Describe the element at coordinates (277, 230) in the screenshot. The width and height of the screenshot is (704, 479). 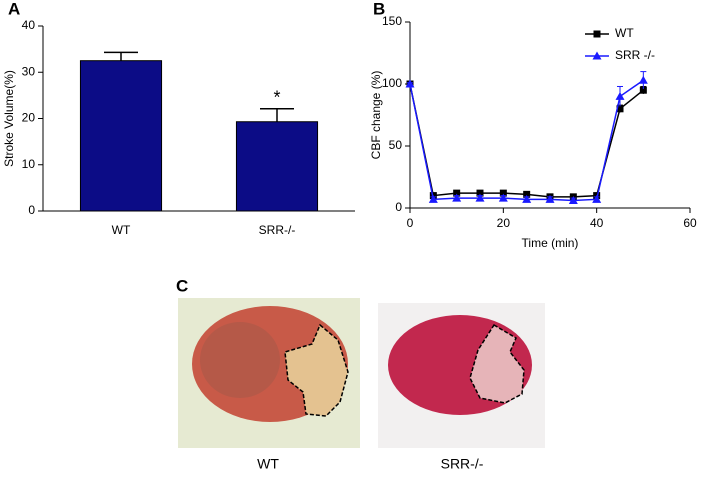
I see `x-tick-label: SRR-/-` at that location.